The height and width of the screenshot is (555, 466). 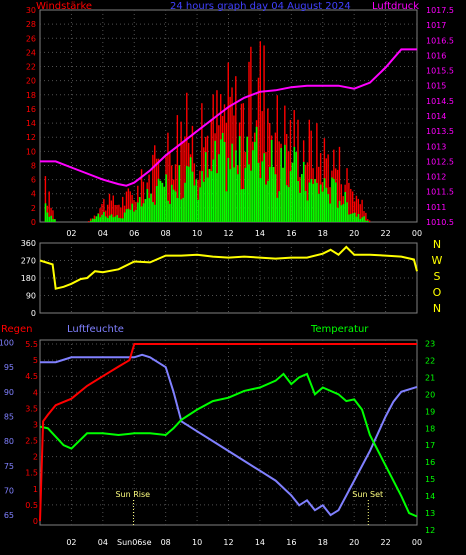 I want to click on rain-tick: 4, so click(x=35, y=392).